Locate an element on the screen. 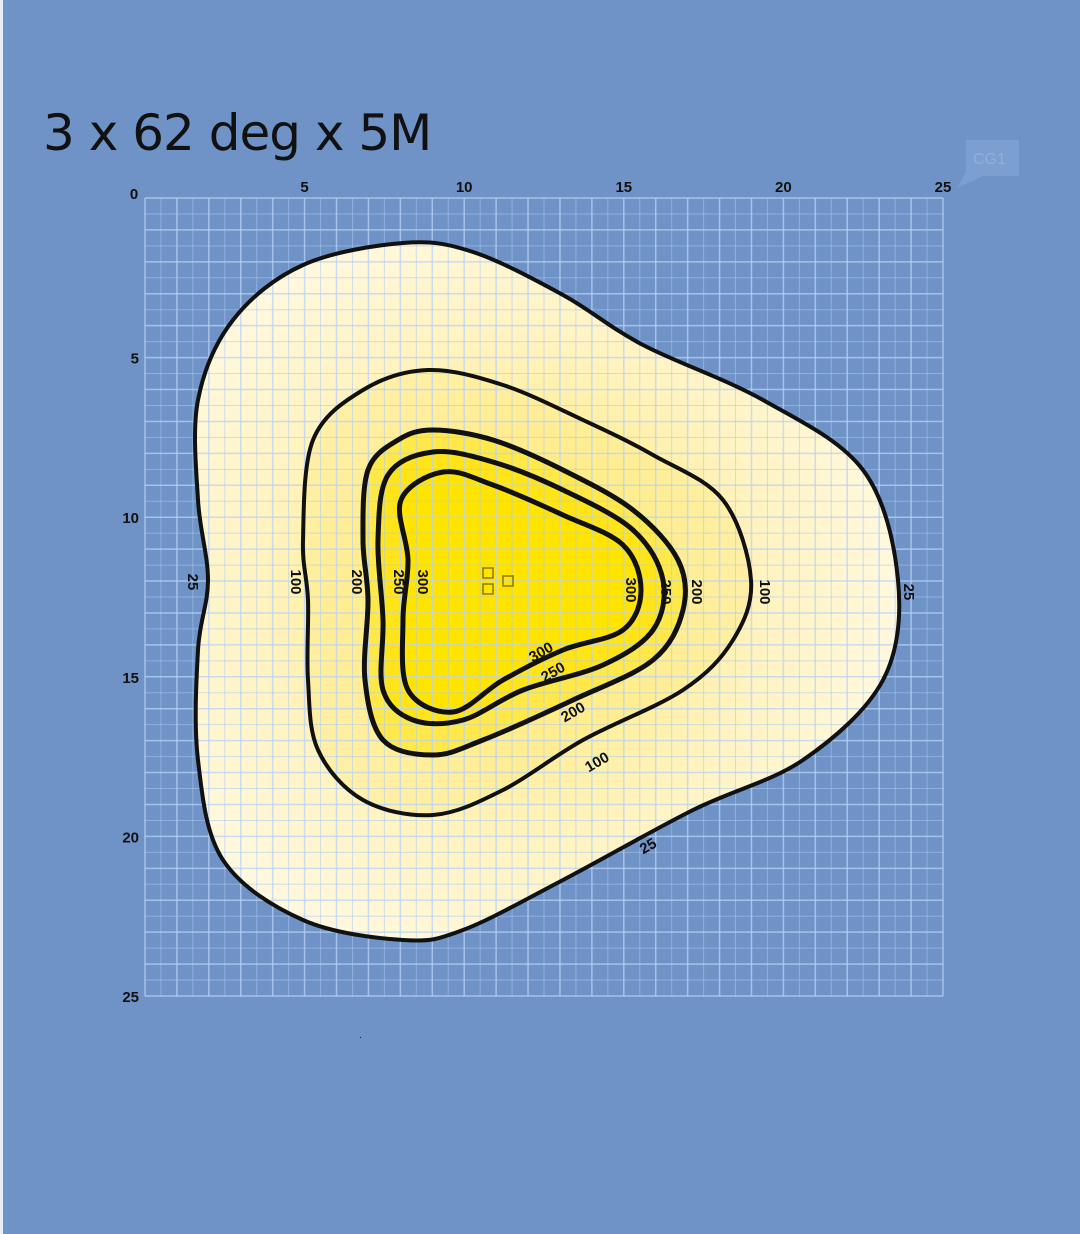 The image size is (1080, 1234). cg1-tag: CG1 is located at coordinates (988, 164).